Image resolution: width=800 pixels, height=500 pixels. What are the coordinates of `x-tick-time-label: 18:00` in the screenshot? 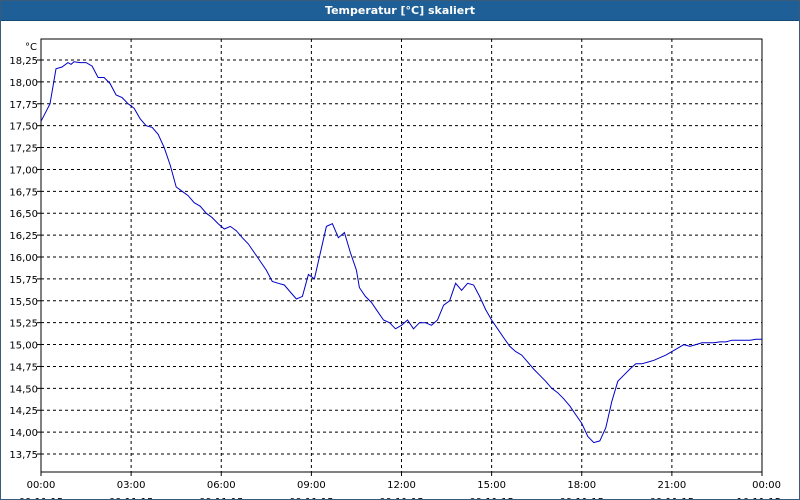 It's located at (581, 485).